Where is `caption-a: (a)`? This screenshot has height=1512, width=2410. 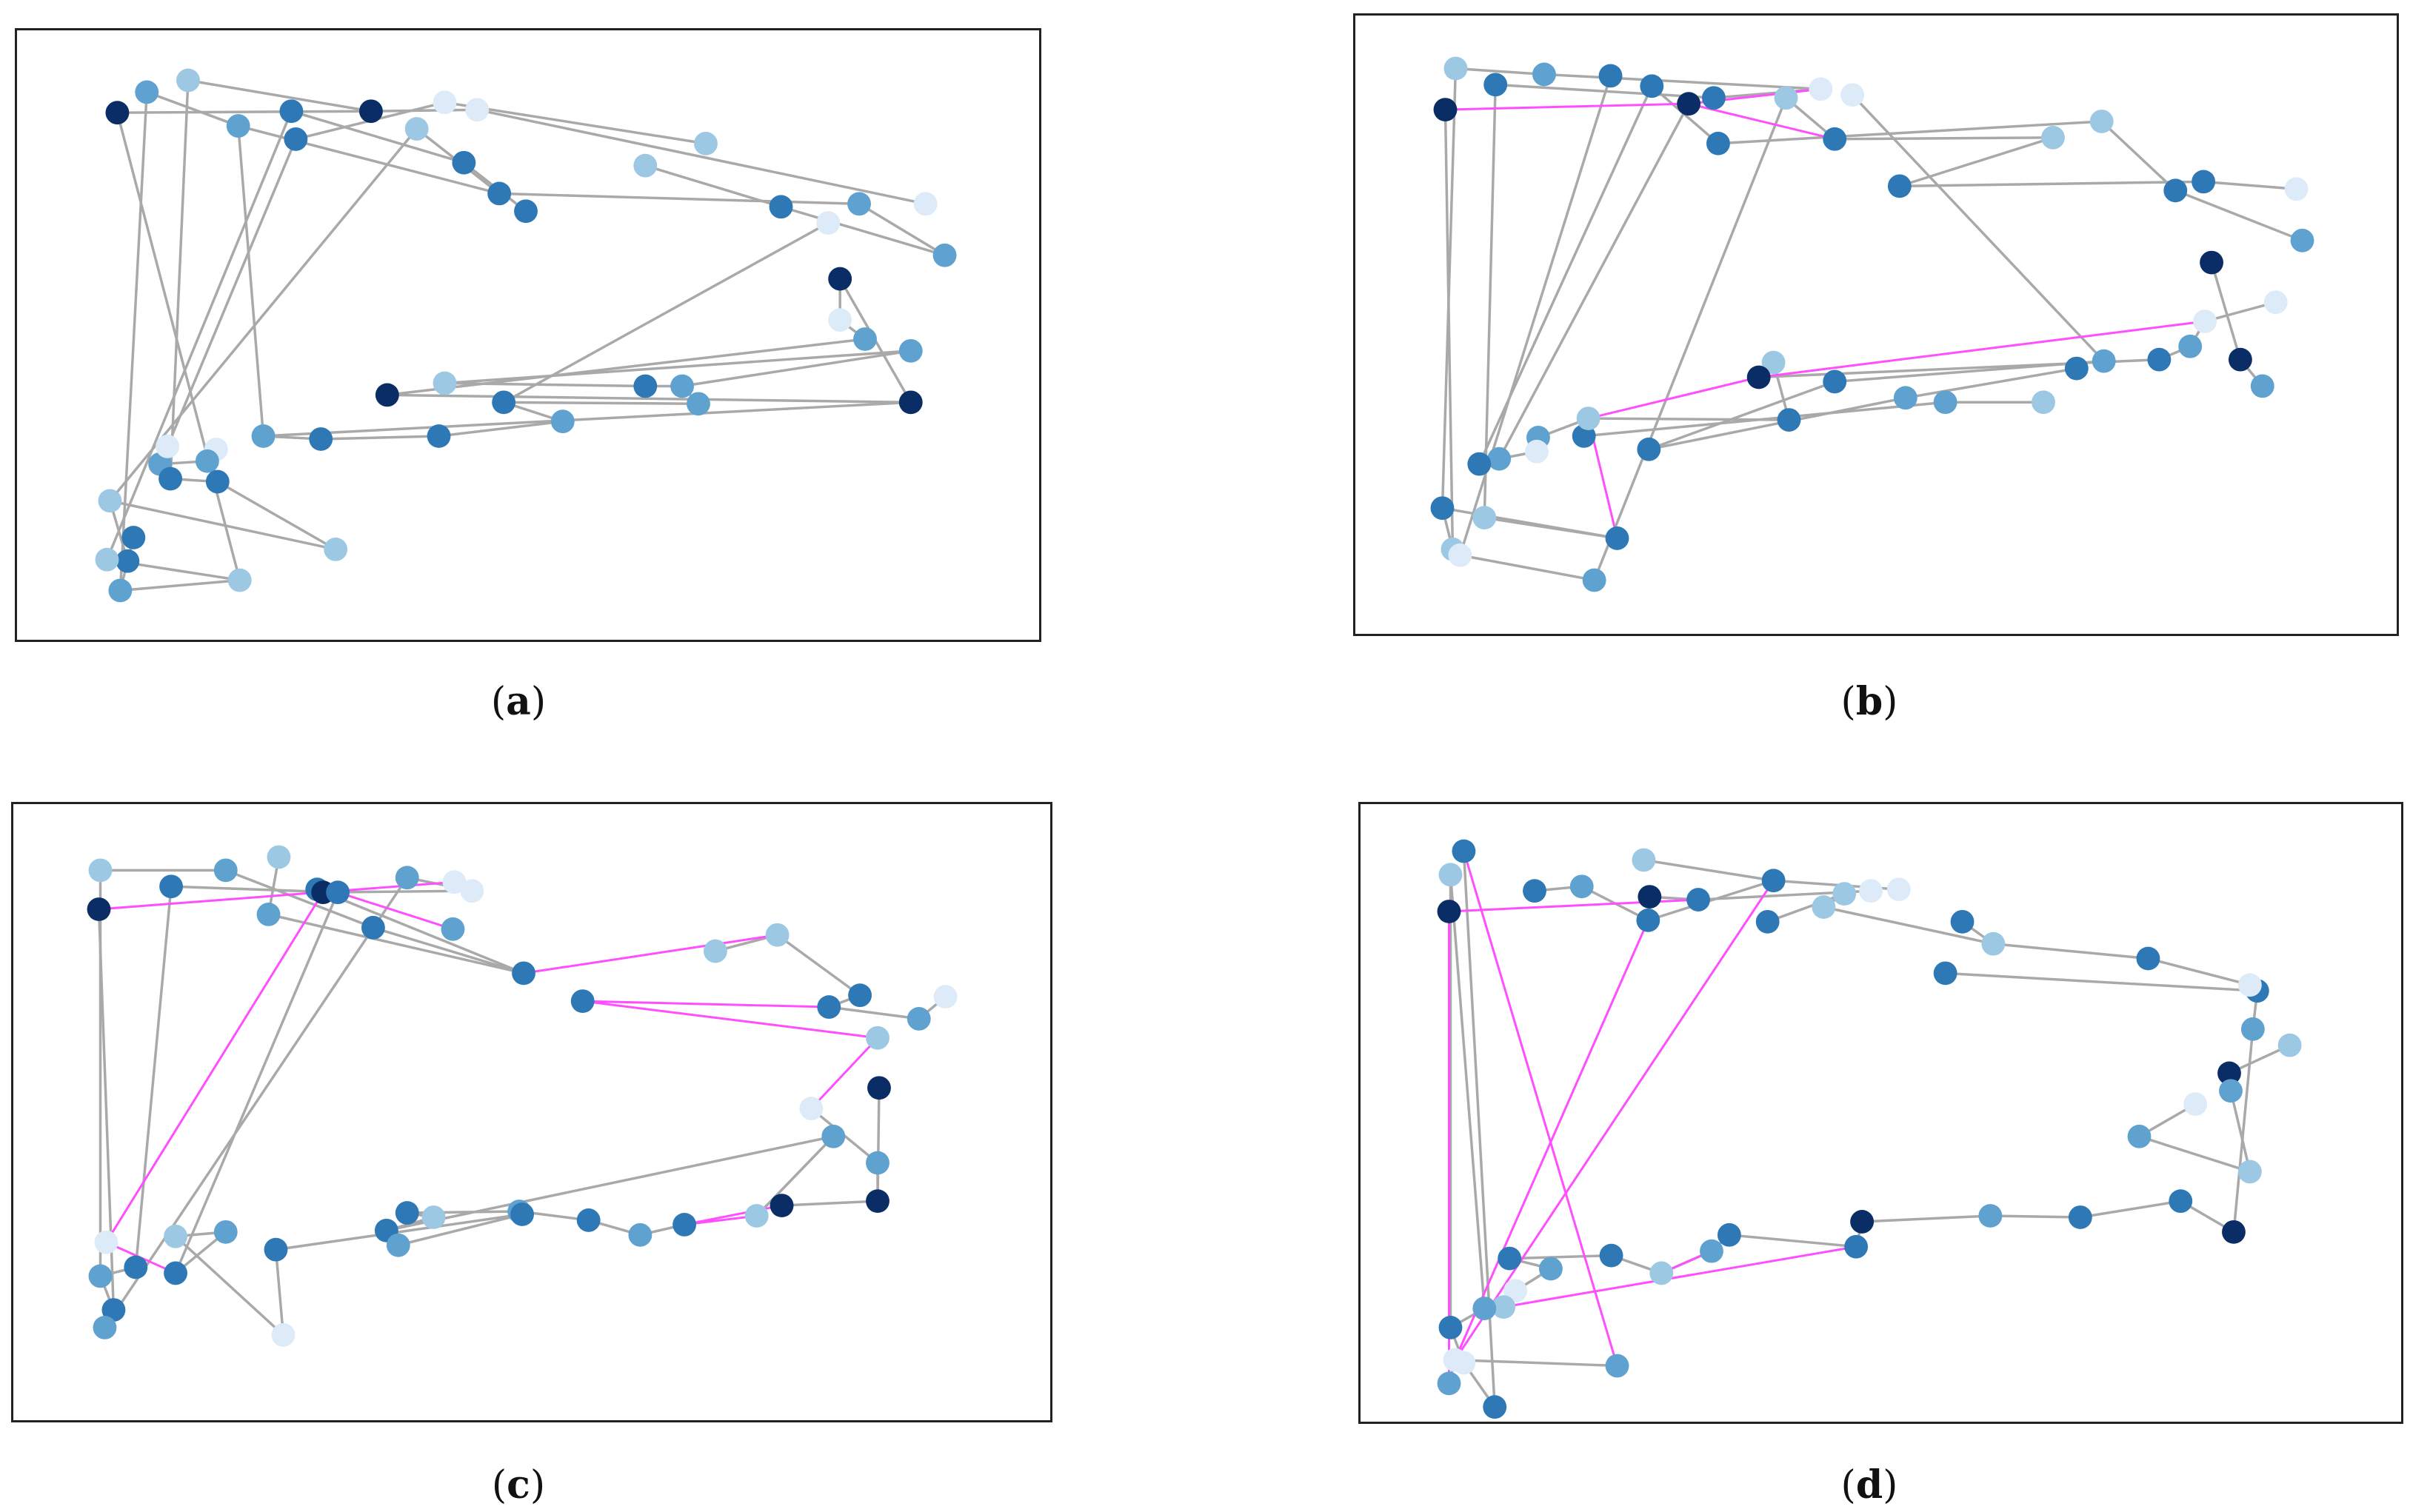
caption-a: (a) is located at coordinates (518, 702).